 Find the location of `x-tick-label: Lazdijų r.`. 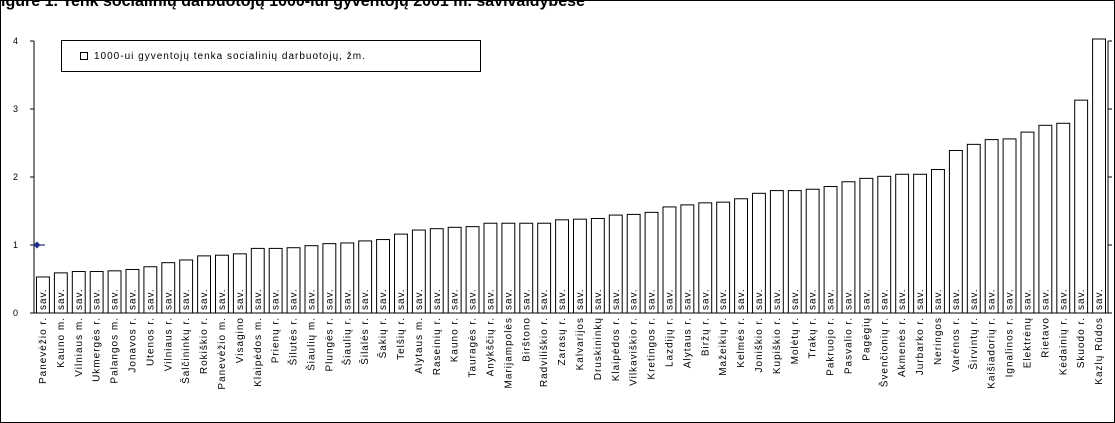

x-tick-label: Lazdijų r. is located at coordinates (669, 342).